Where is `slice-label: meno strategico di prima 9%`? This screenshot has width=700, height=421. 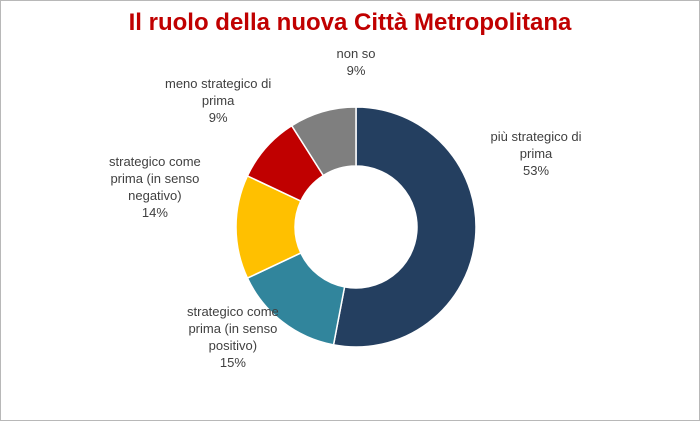 slice-label: meno strategico di prima 9% is located at coordinates (218, 100).